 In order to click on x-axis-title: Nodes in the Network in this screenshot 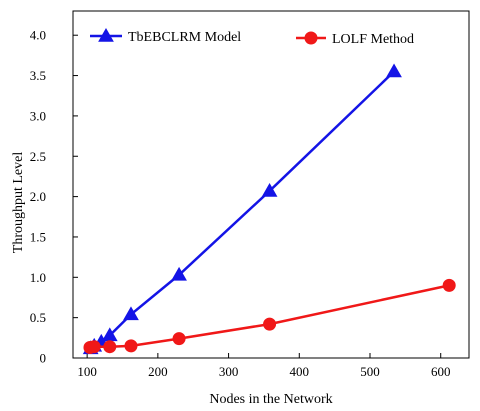, I will do `click(270, 399)`.